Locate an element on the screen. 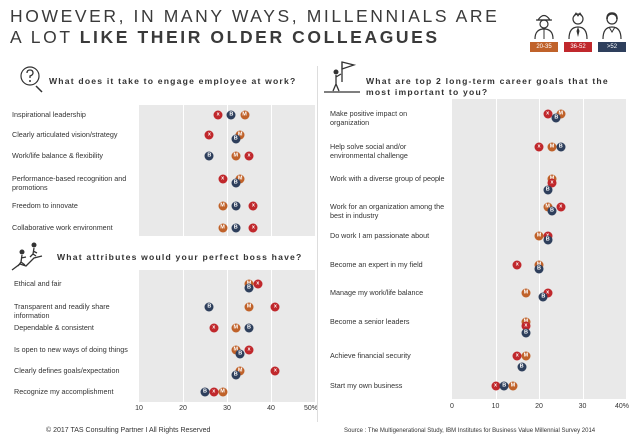  x-tick-label: 0 is located at coordinates (452, 406).